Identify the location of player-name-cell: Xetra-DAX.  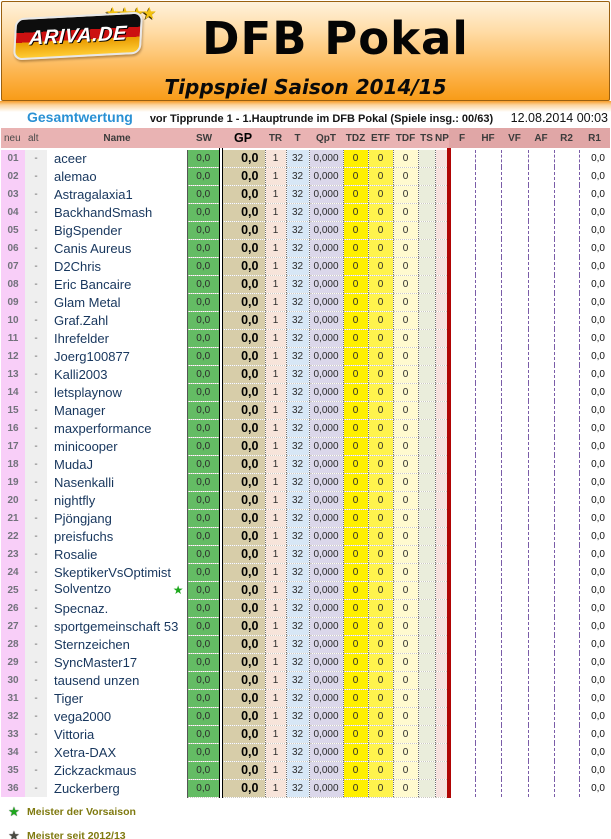
(117, 752).